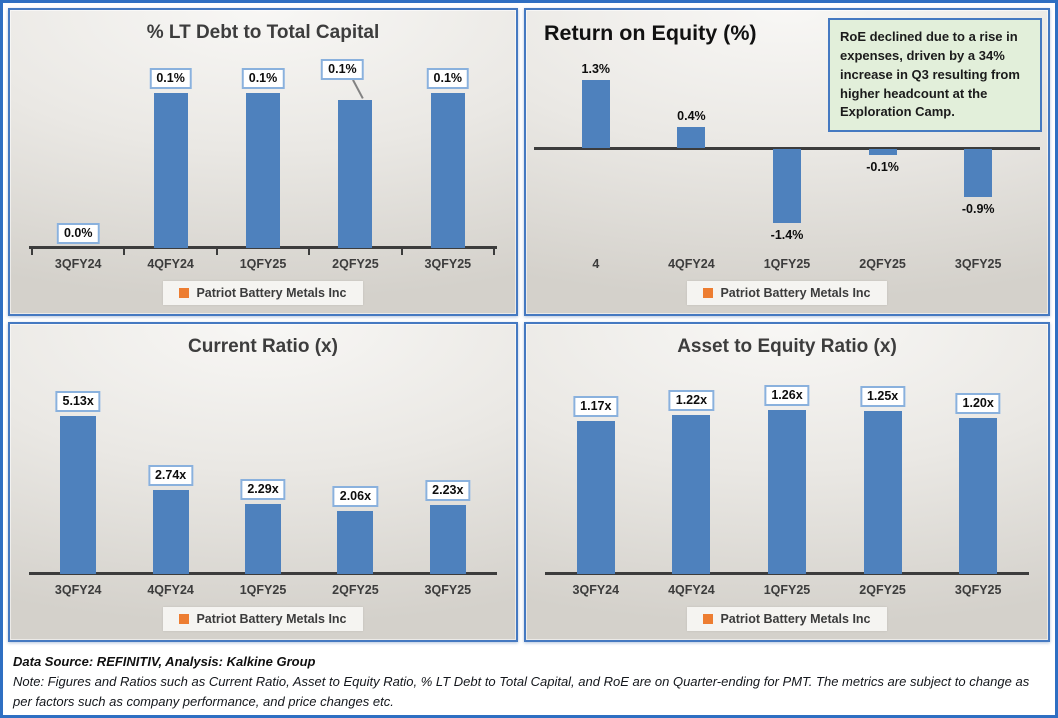  What do you see at coordinates (448, 491) in the screenshot?
I see `data-label-current-ratio-3qfy25: 2.23x` at bounding box center [448, 491].